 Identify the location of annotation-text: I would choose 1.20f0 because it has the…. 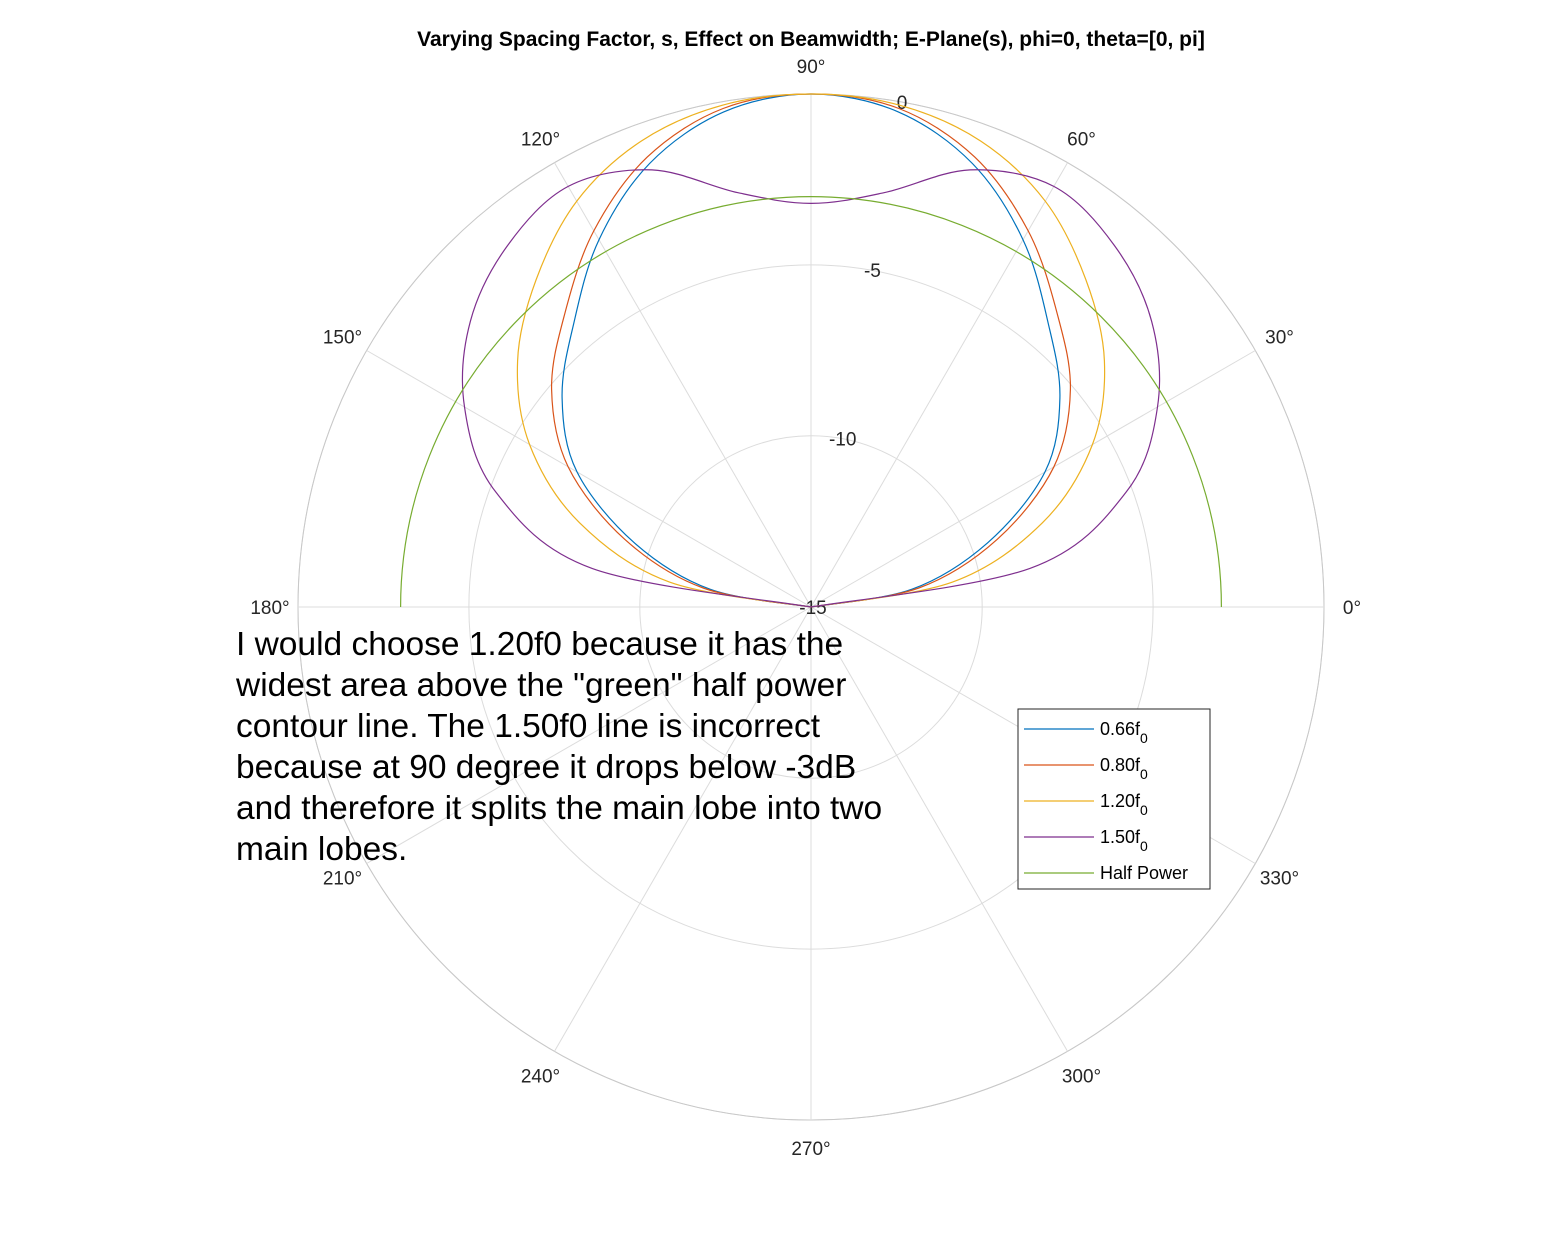
(616, 747).